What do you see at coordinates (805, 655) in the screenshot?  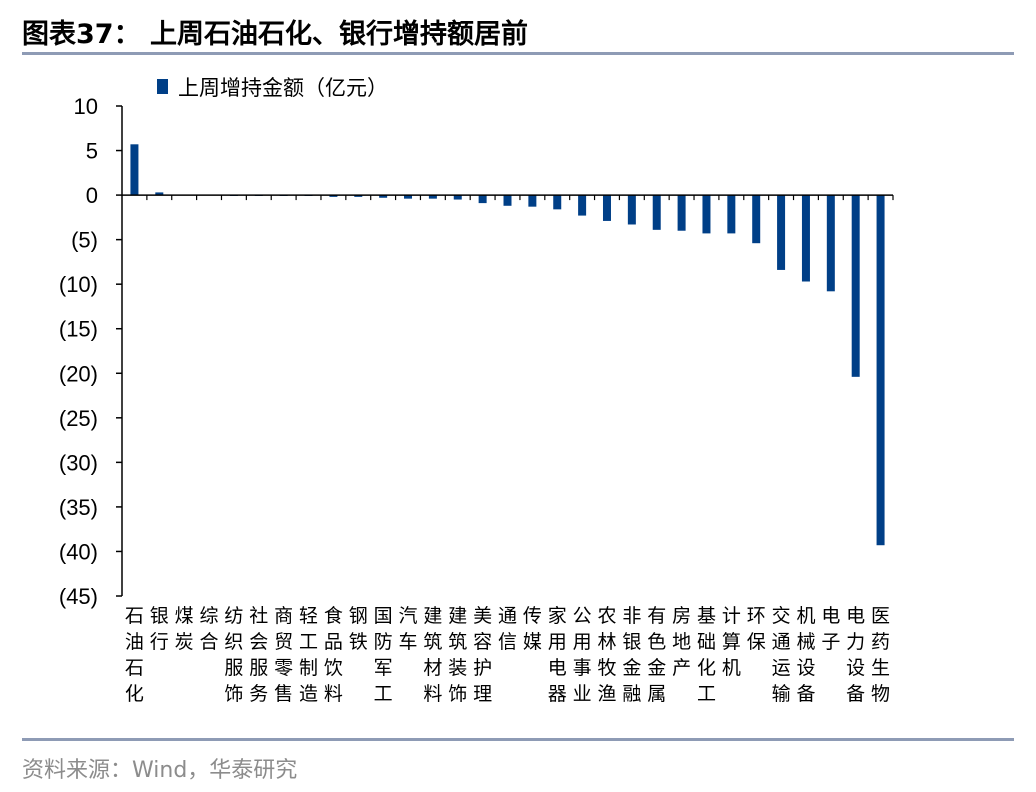 I see `category-label: 机械设备` at bounding box center [805, 655].